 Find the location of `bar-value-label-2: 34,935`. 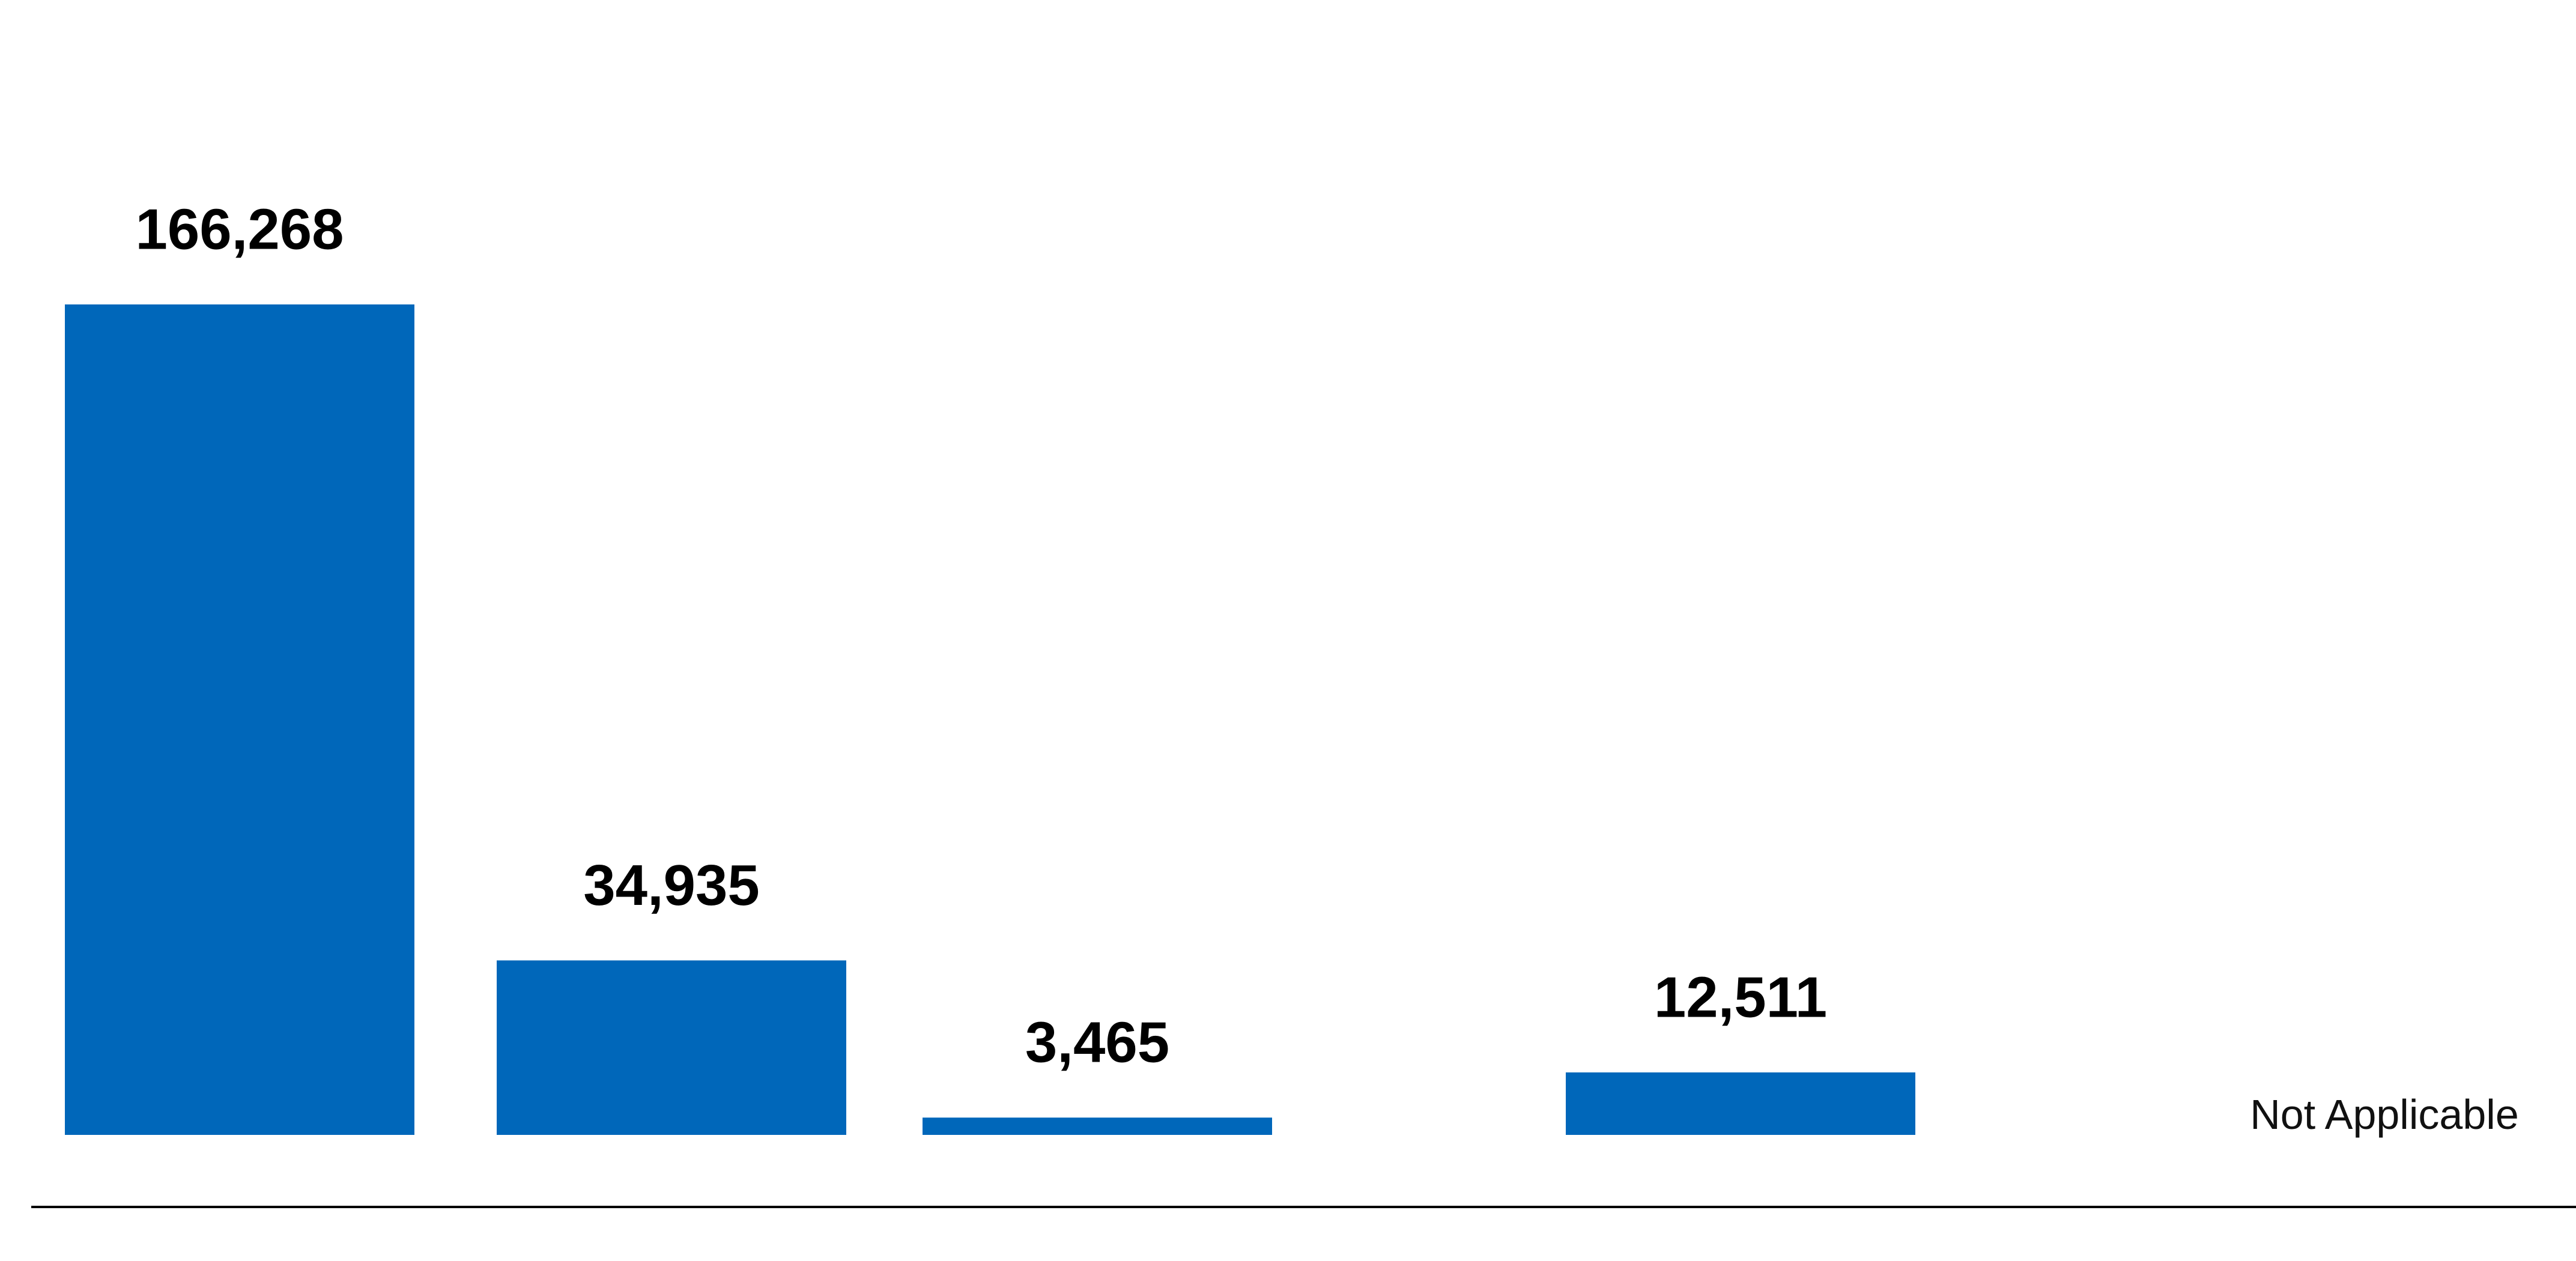

bar-value-label-2: 34,935 is located at coordinates (671, 886).